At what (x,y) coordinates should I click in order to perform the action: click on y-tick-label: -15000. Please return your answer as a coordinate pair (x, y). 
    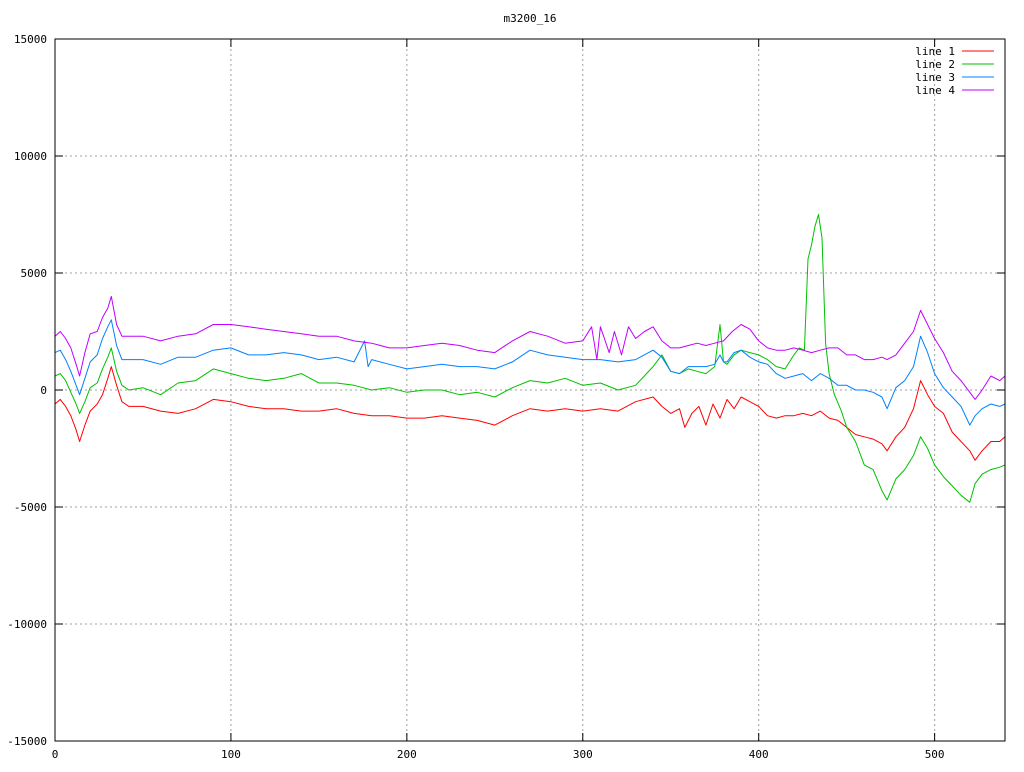
    Looking at the image, I should click on (27, 741).